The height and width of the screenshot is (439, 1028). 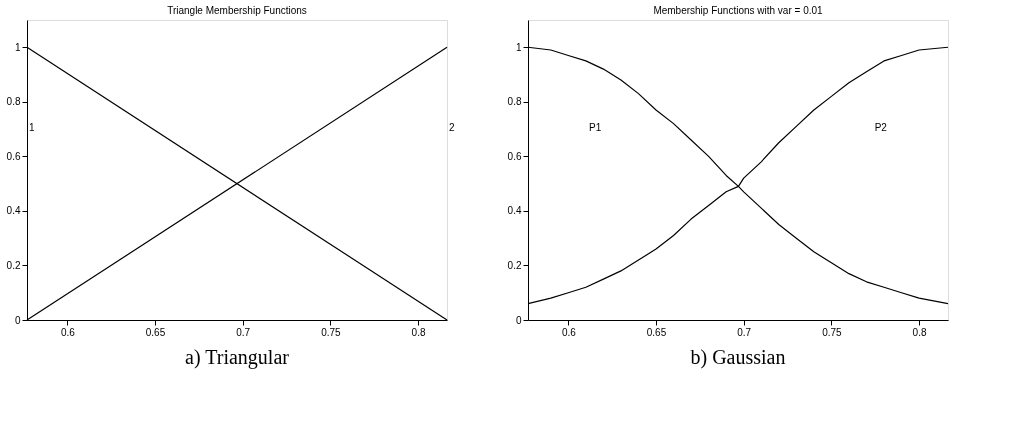 What do you see at coordinates (738, 10) in the screenshot?
I see `chart-title: Membership Functions with var = 0.01` at bounding box center [738, 10].